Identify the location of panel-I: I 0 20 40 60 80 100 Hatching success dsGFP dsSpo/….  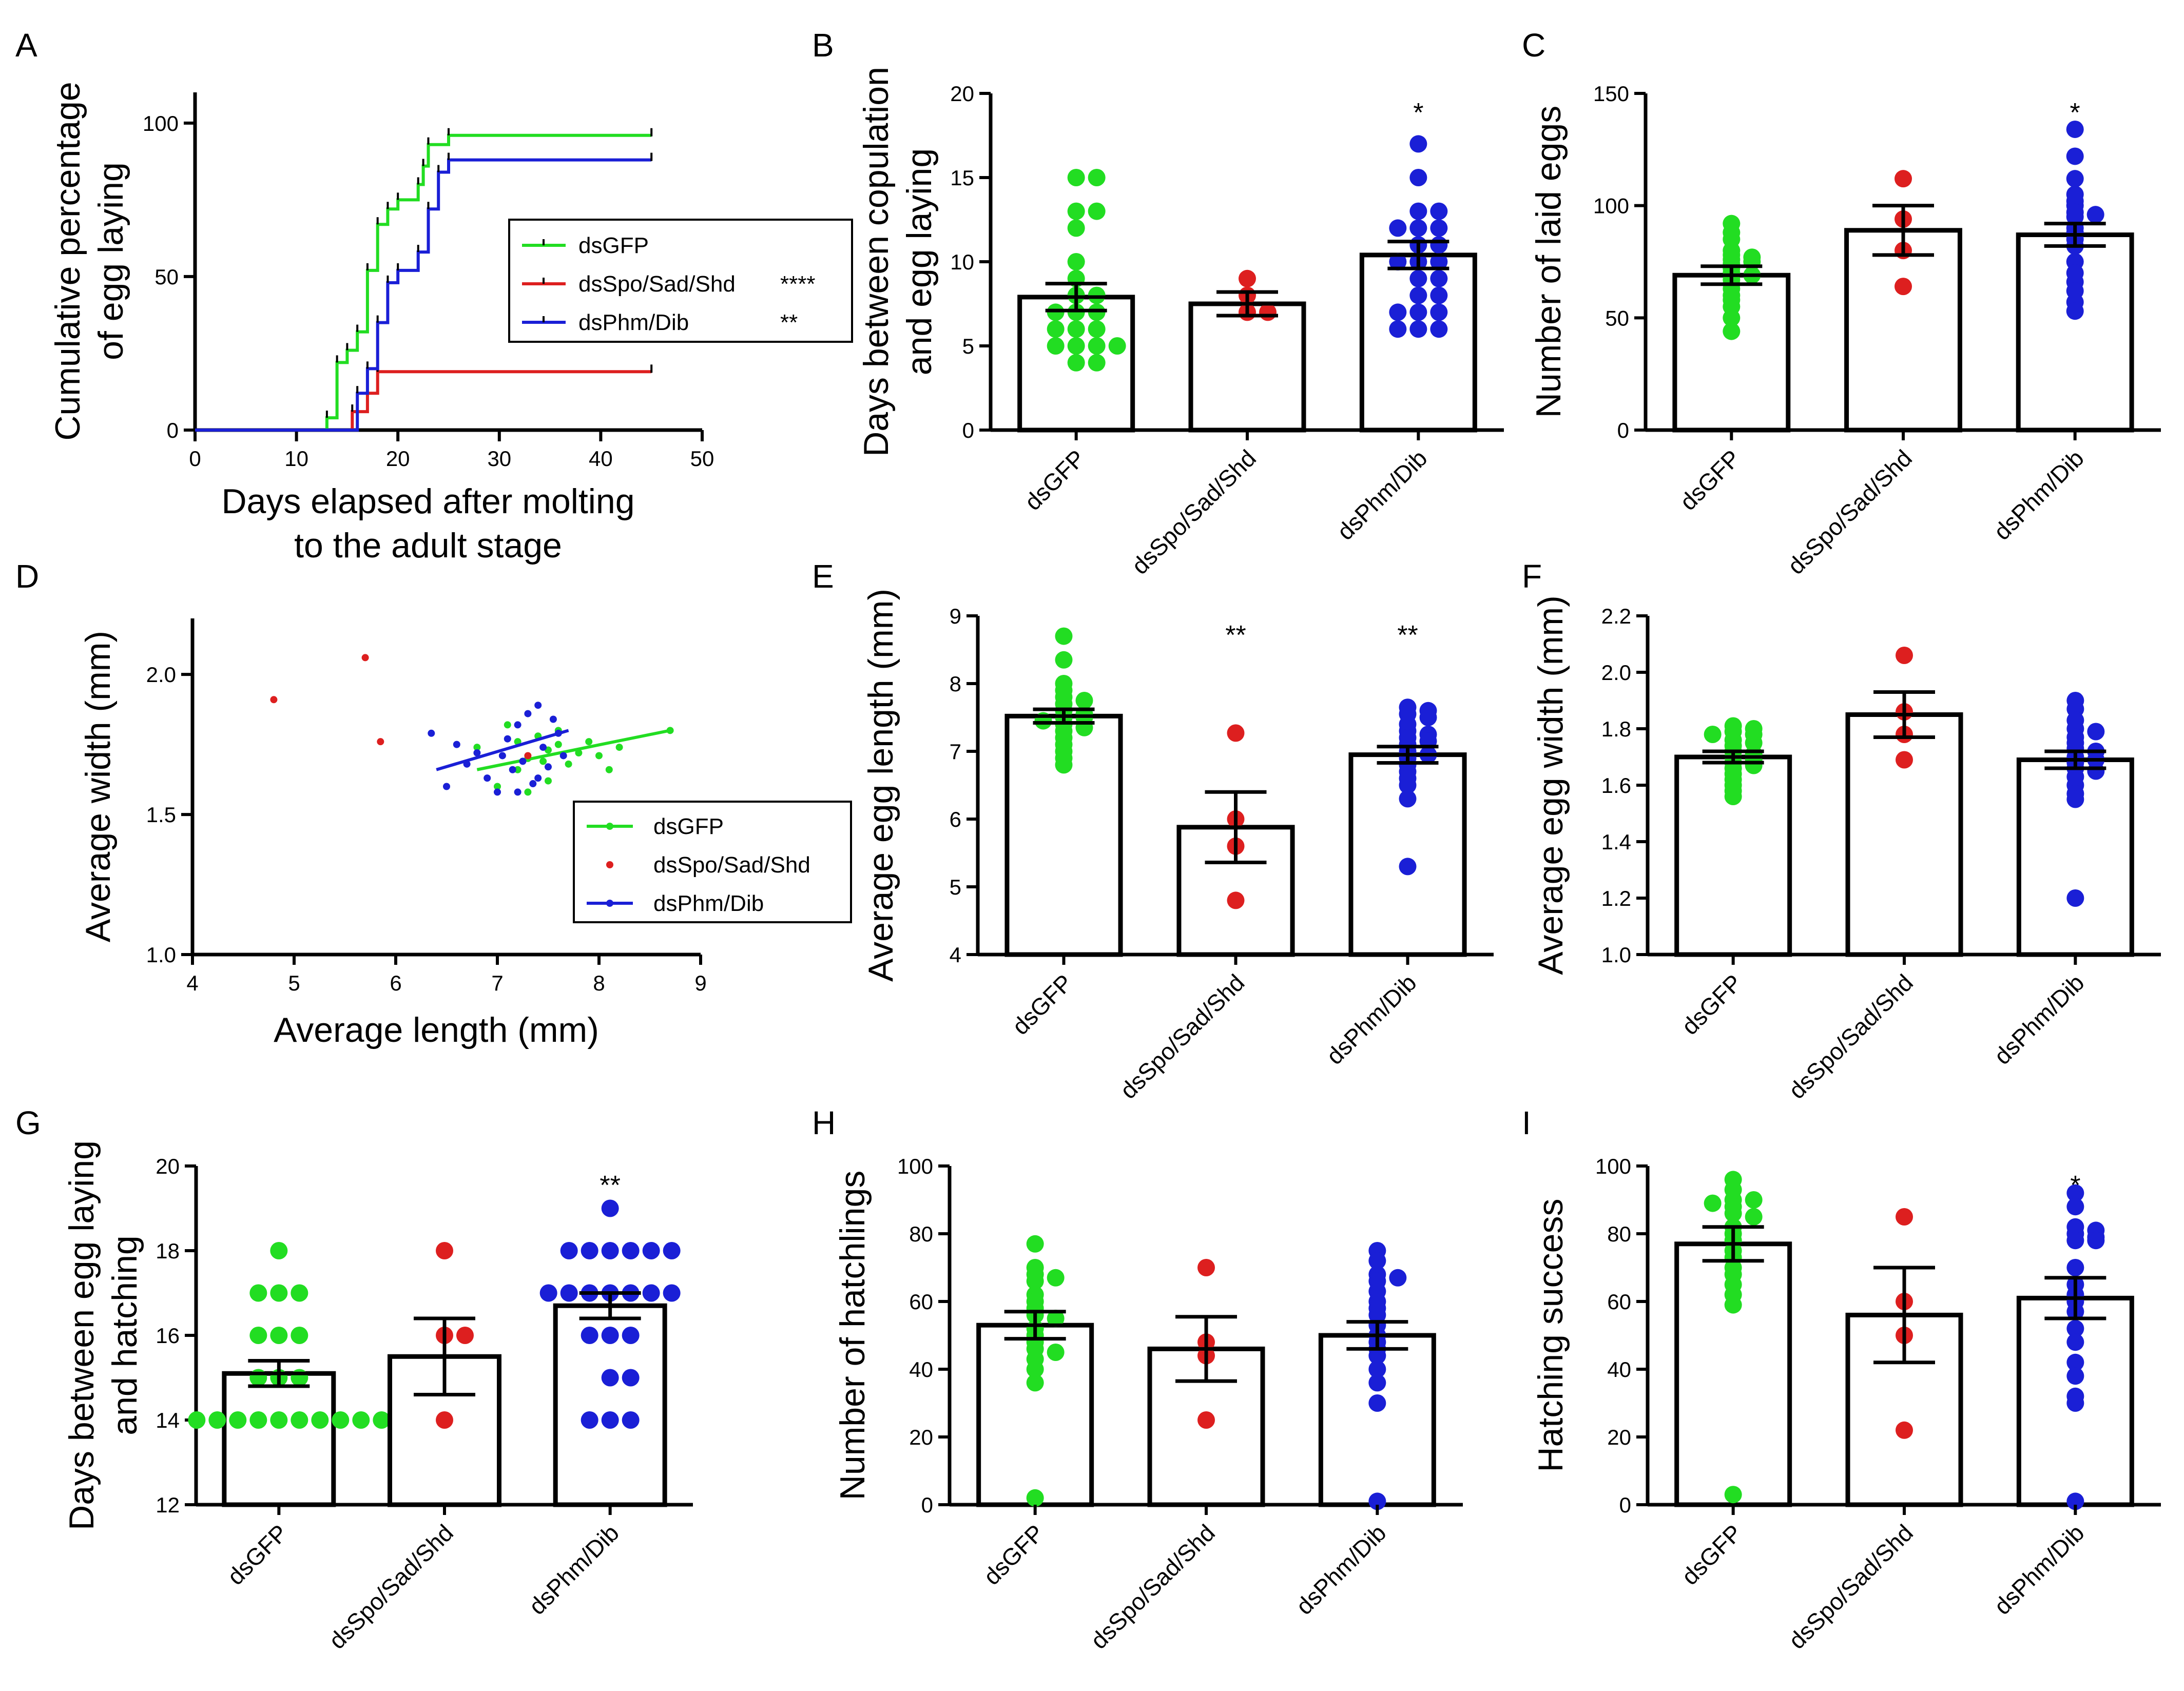
(1841, 1379).